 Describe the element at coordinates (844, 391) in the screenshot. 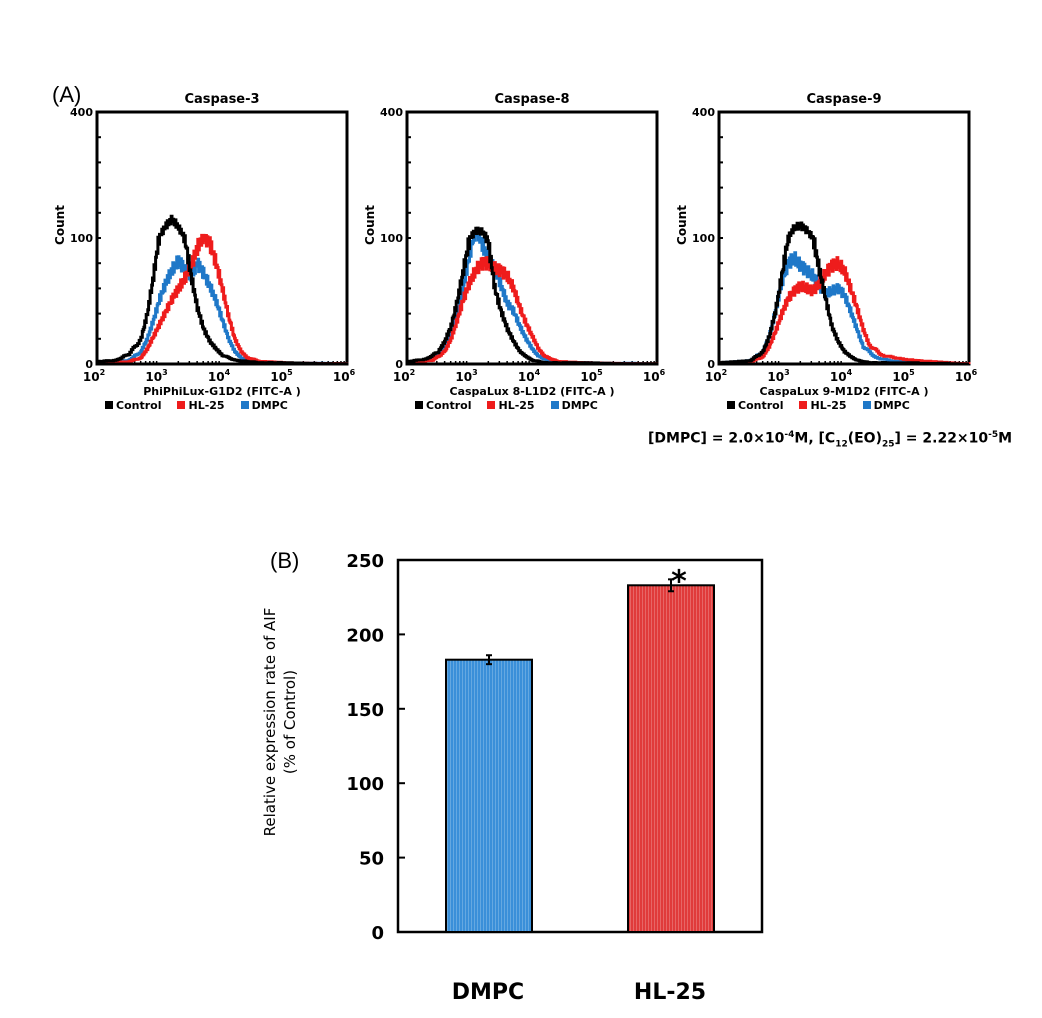

I see `x-axis-label: CaspaLux 9-M1D2 (FITC-A )` at that location.